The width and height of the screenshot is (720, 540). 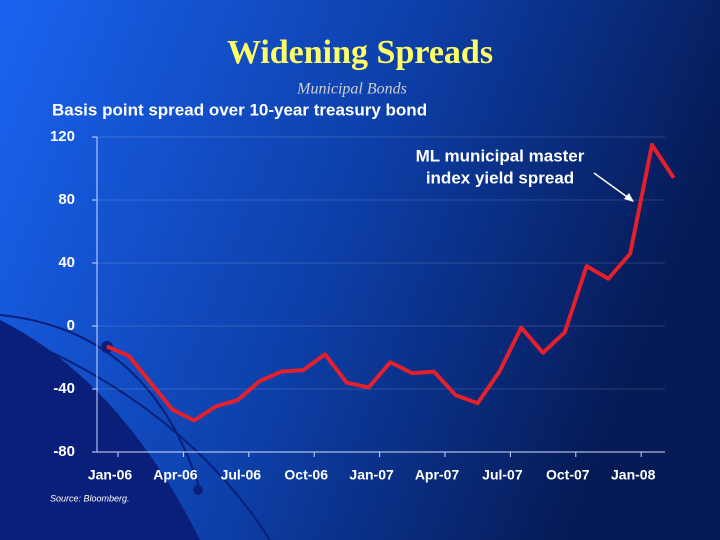 What do you see at coordinates (437, 475) in the screenshot?
I see `x-tick-label: Apr-07` at bounding box center [437, 475].